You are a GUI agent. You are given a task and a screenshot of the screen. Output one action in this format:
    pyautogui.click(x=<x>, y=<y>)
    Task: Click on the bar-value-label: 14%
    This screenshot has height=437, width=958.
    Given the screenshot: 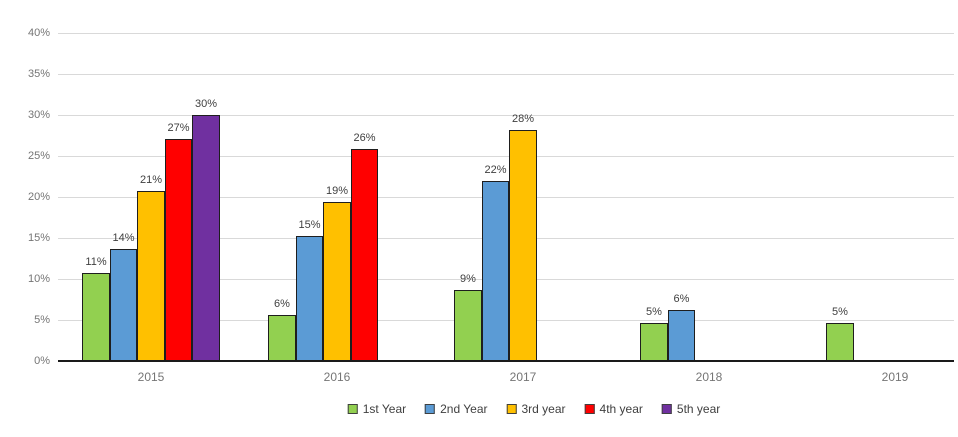 What is the action you would take?
    pyautogui.click(x=123, y=238)
    